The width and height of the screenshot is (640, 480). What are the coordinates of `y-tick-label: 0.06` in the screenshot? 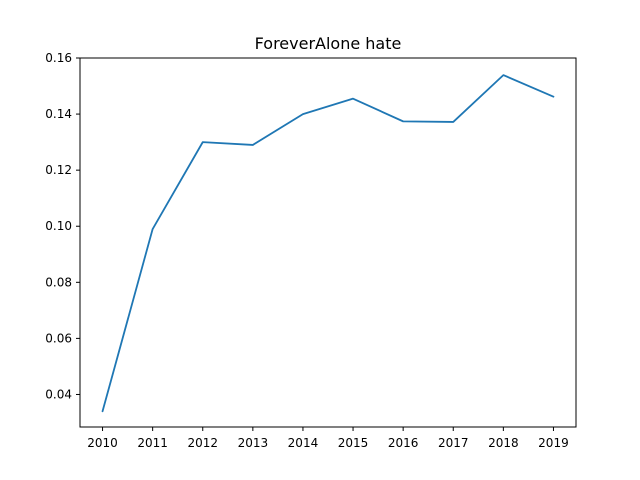 It's located at (58, 338).